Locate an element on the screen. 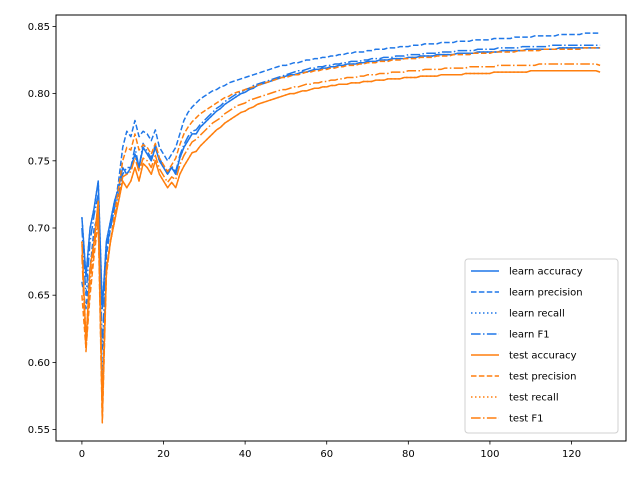 This screenshot has height=480, width=640. y-axis: 0.55 0.60 0.65 0.70 0.75 0.80 0.85 is located at coordinates (42, 229).